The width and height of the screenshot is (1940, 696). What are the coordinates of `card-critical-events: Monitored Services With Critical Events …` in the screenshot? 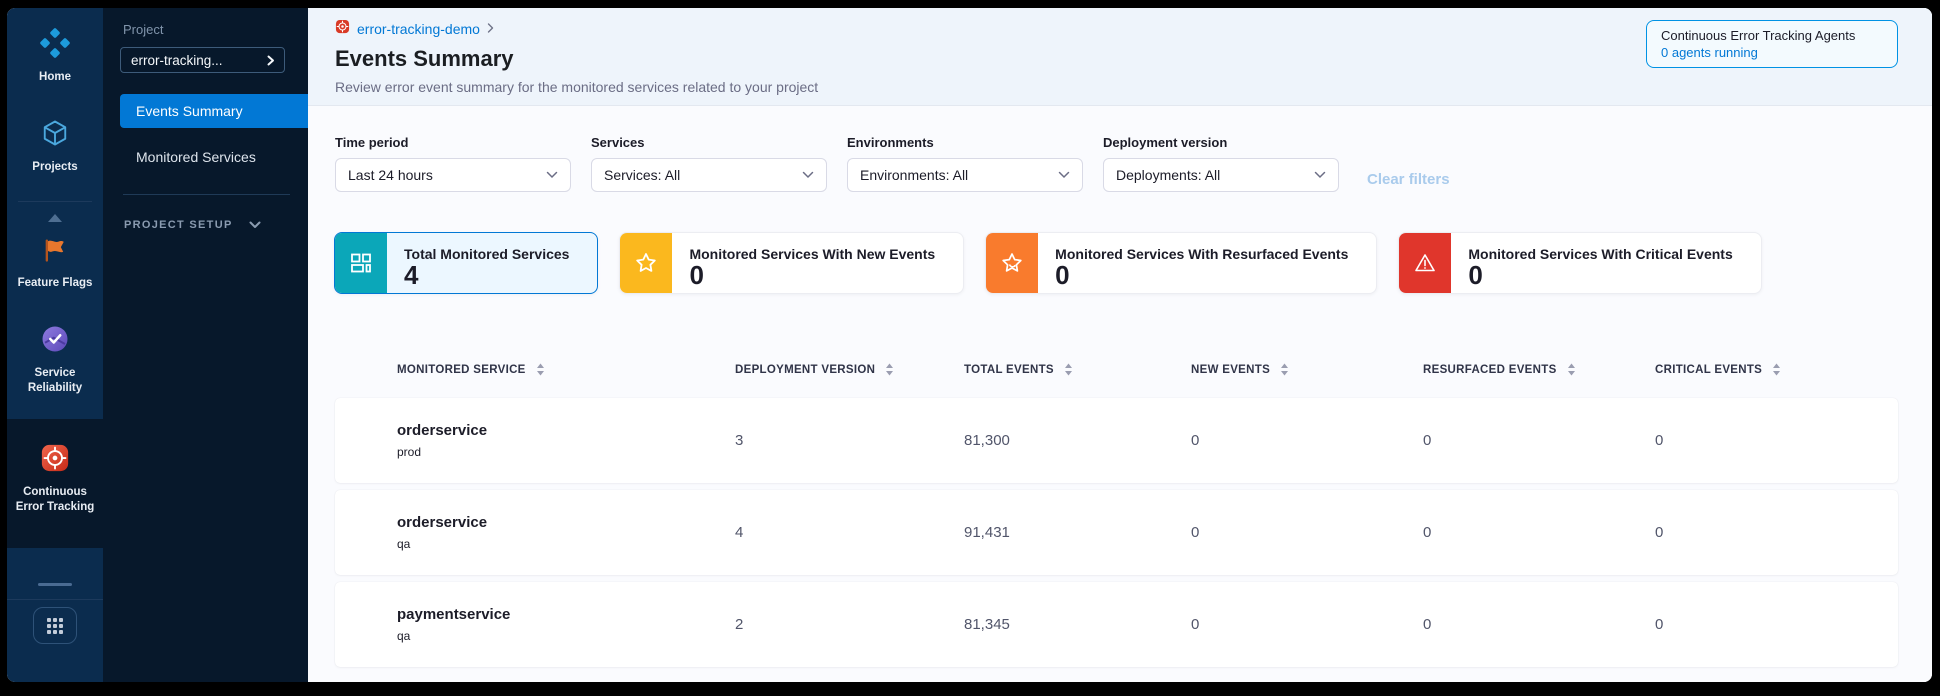 It's located at (1580, 263).